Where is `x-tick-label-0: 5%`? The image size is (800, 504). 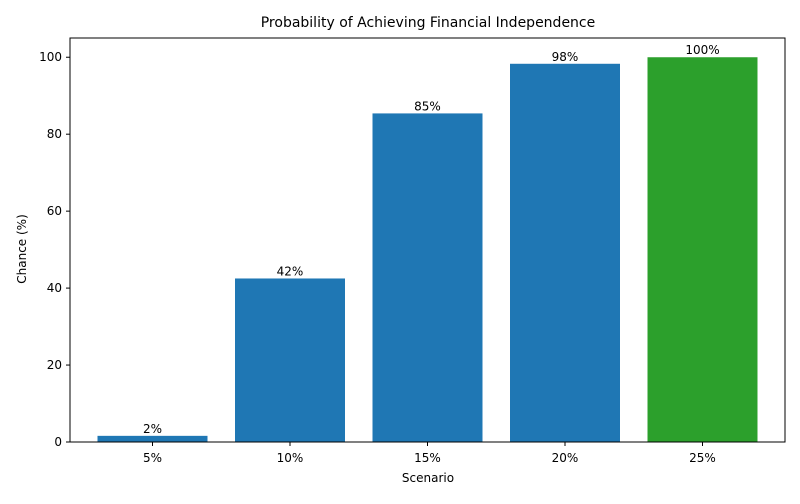
x-tick-label-0: 5% is located at coordinates (152, 458).